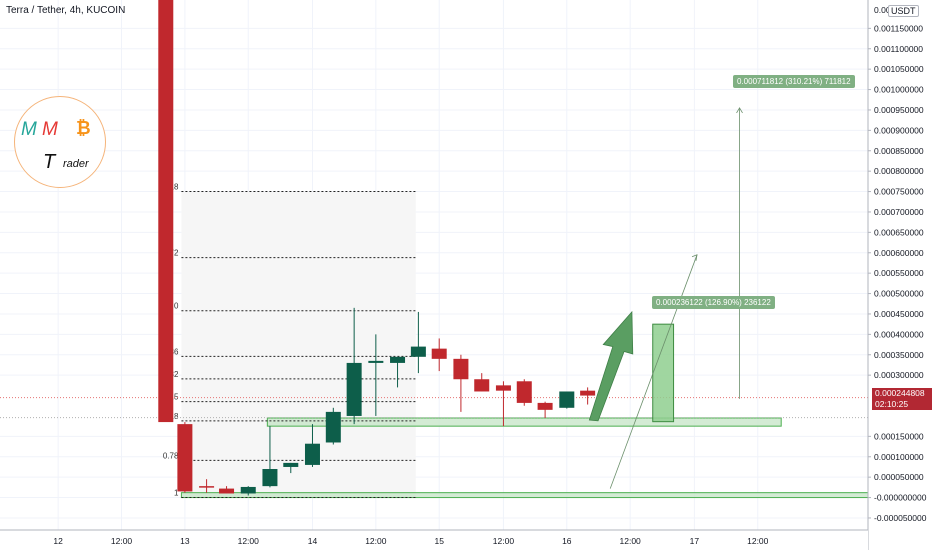  I want to click on watermark-logo: M M ₿ T rader, so click(60, 142).